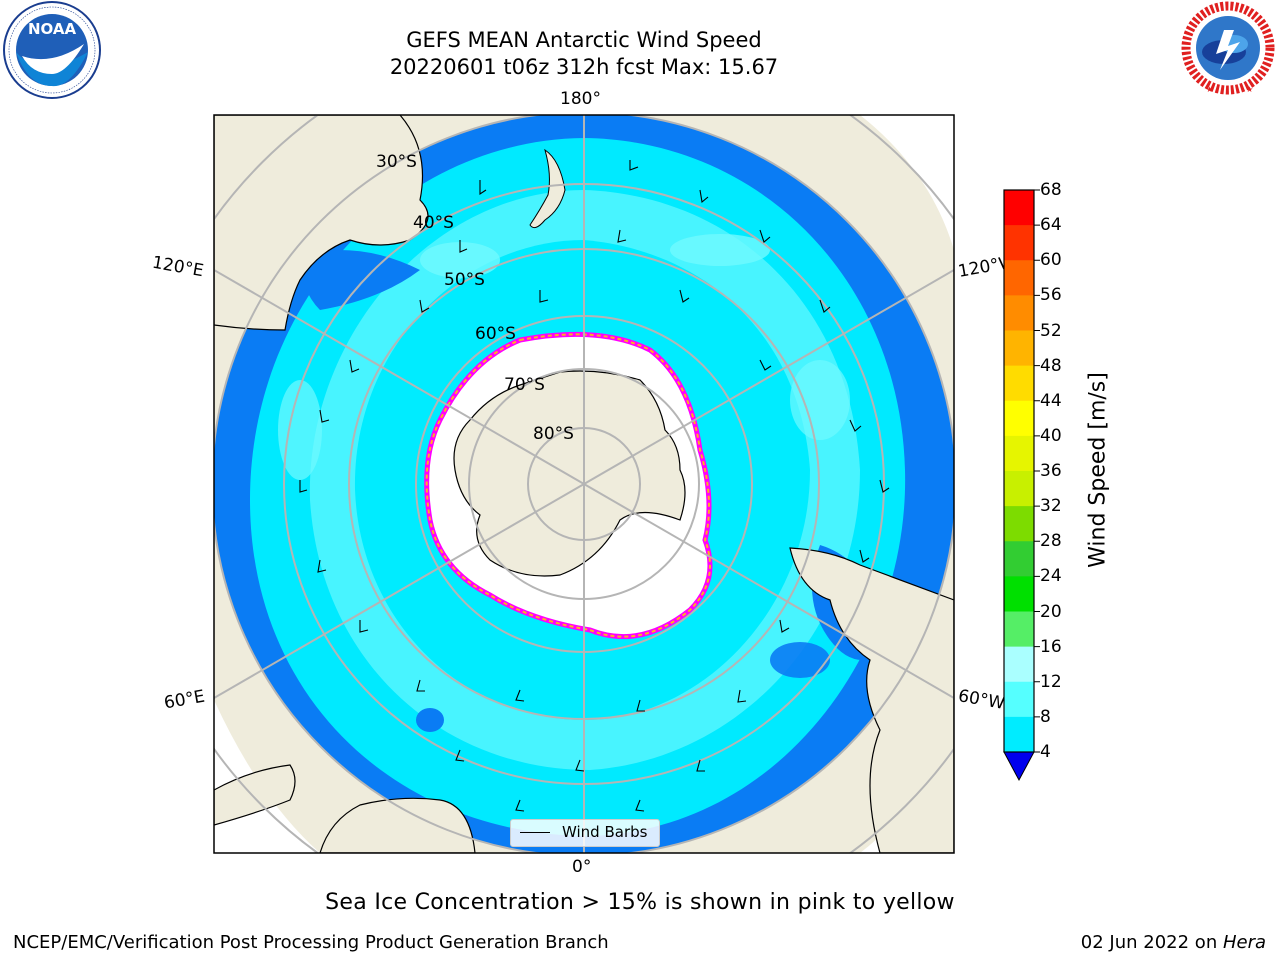 The width and height of the screenshot is (1280, 960). Describe the element at coordinates (1051, 506) in the screenshot. I see `colorbar-tick-label: 32` at that location.